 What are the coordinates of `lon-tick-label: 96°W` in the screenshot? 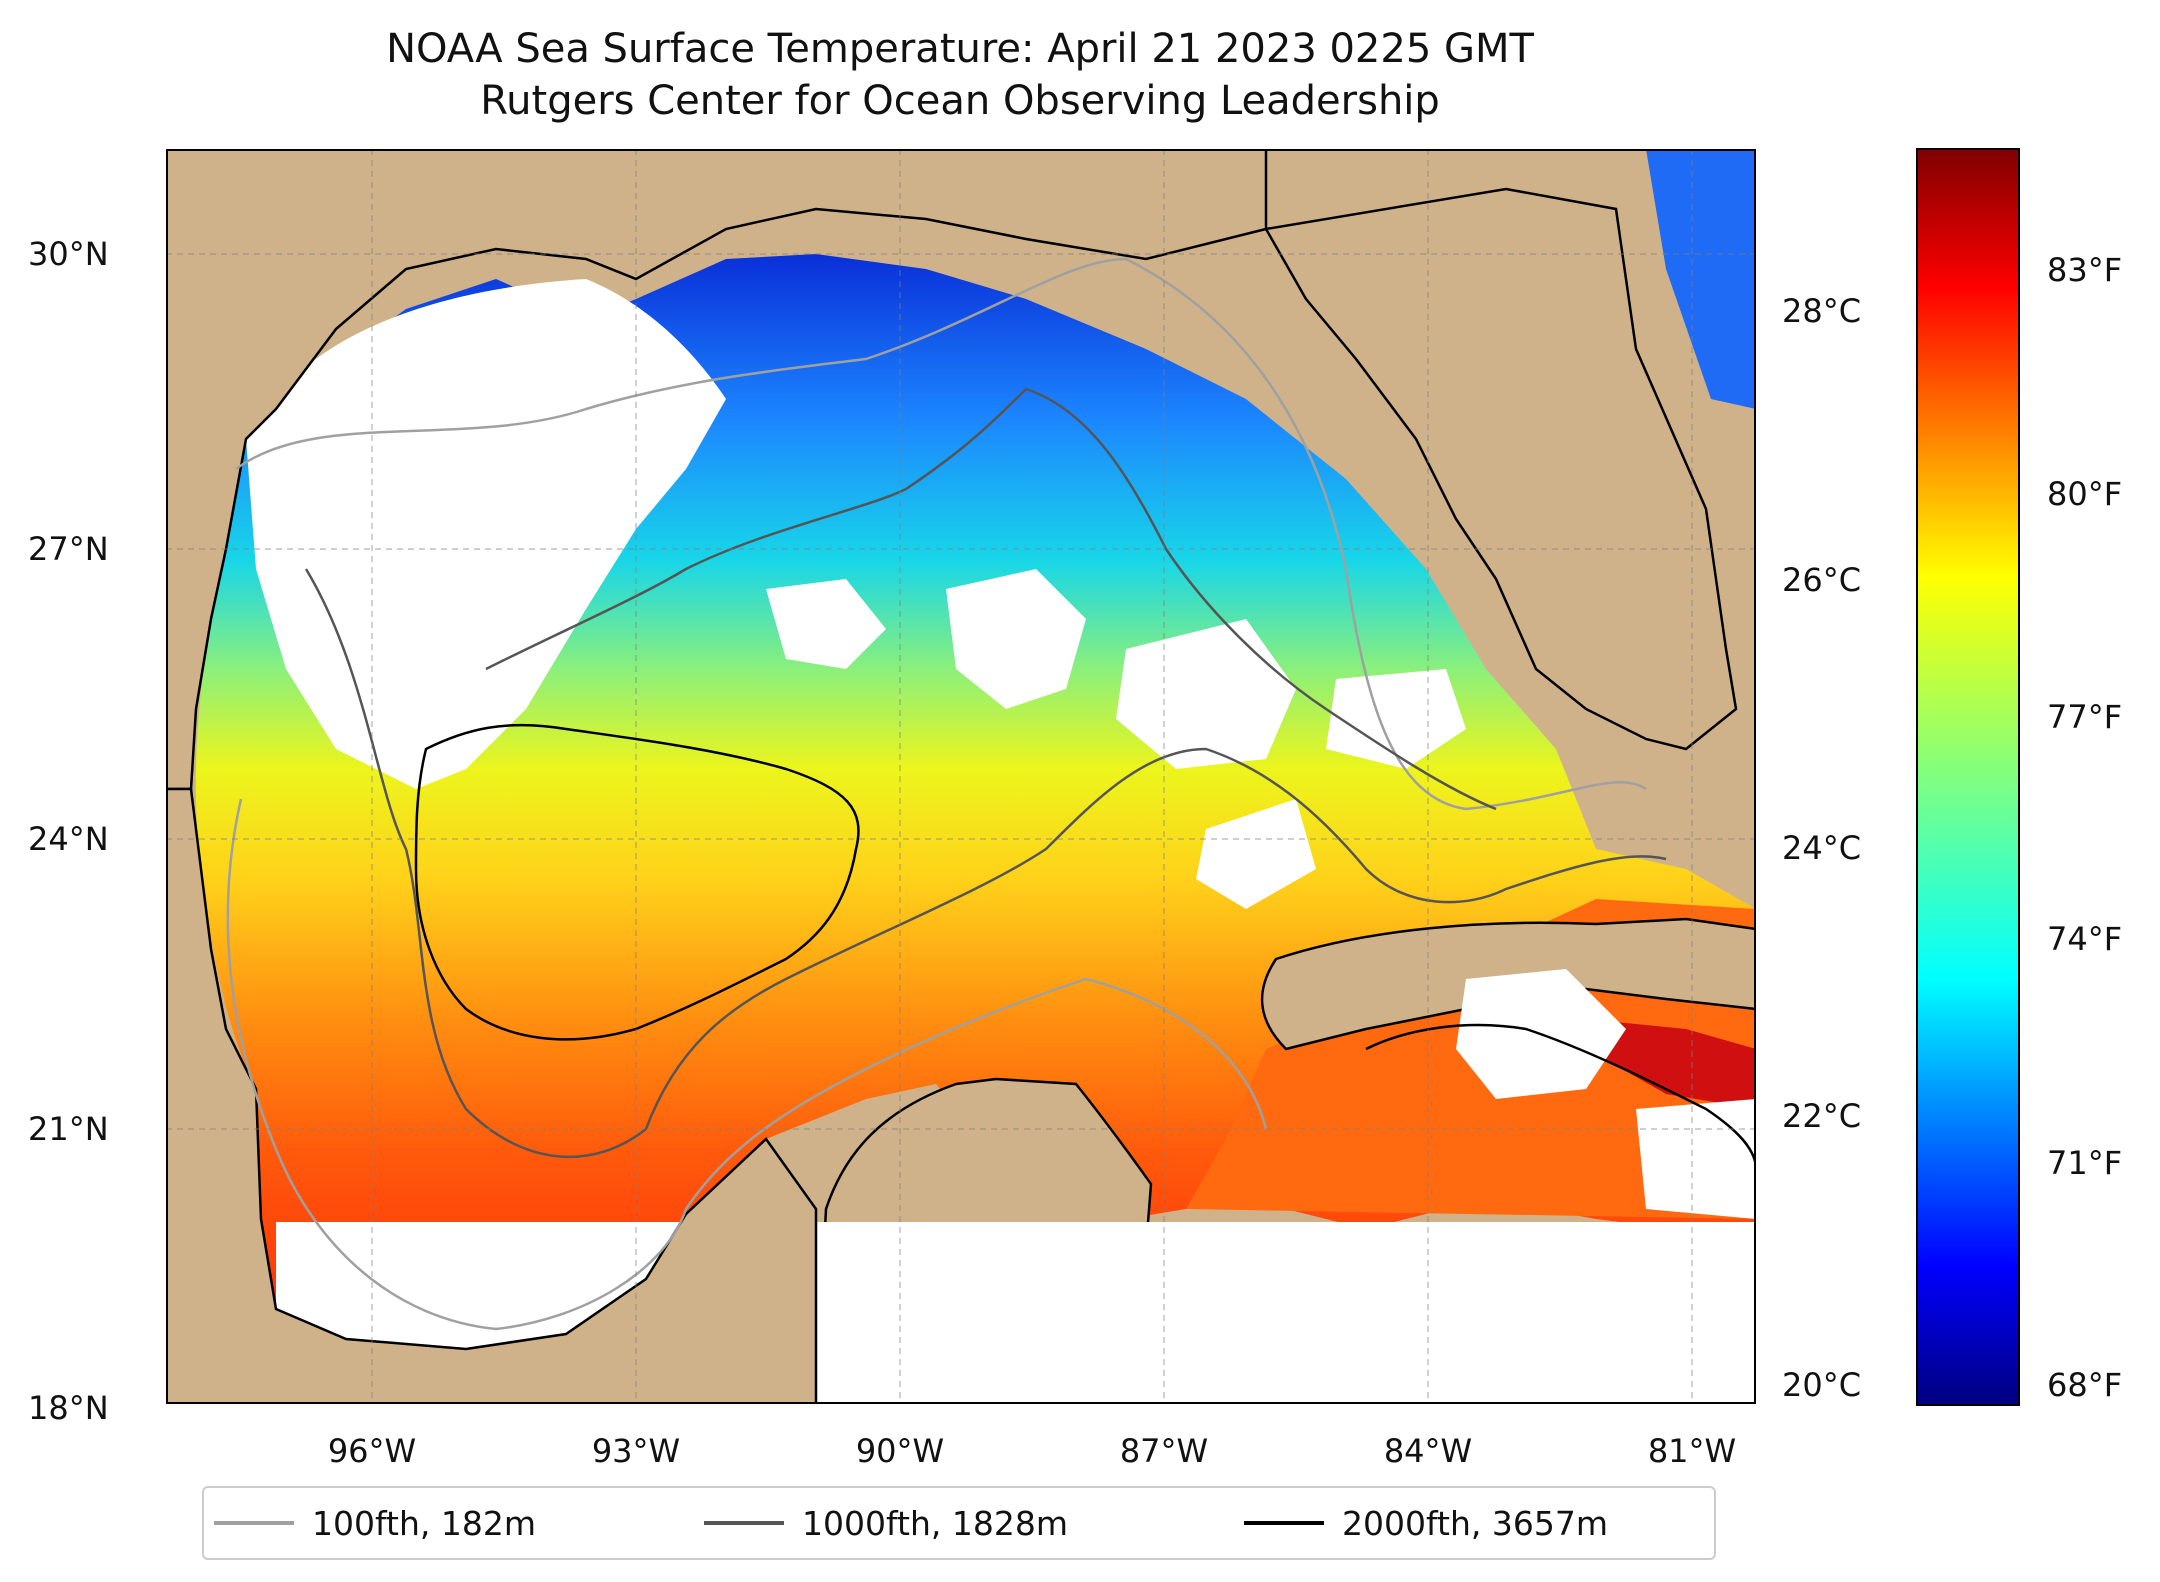 It's located at (372, 1451).